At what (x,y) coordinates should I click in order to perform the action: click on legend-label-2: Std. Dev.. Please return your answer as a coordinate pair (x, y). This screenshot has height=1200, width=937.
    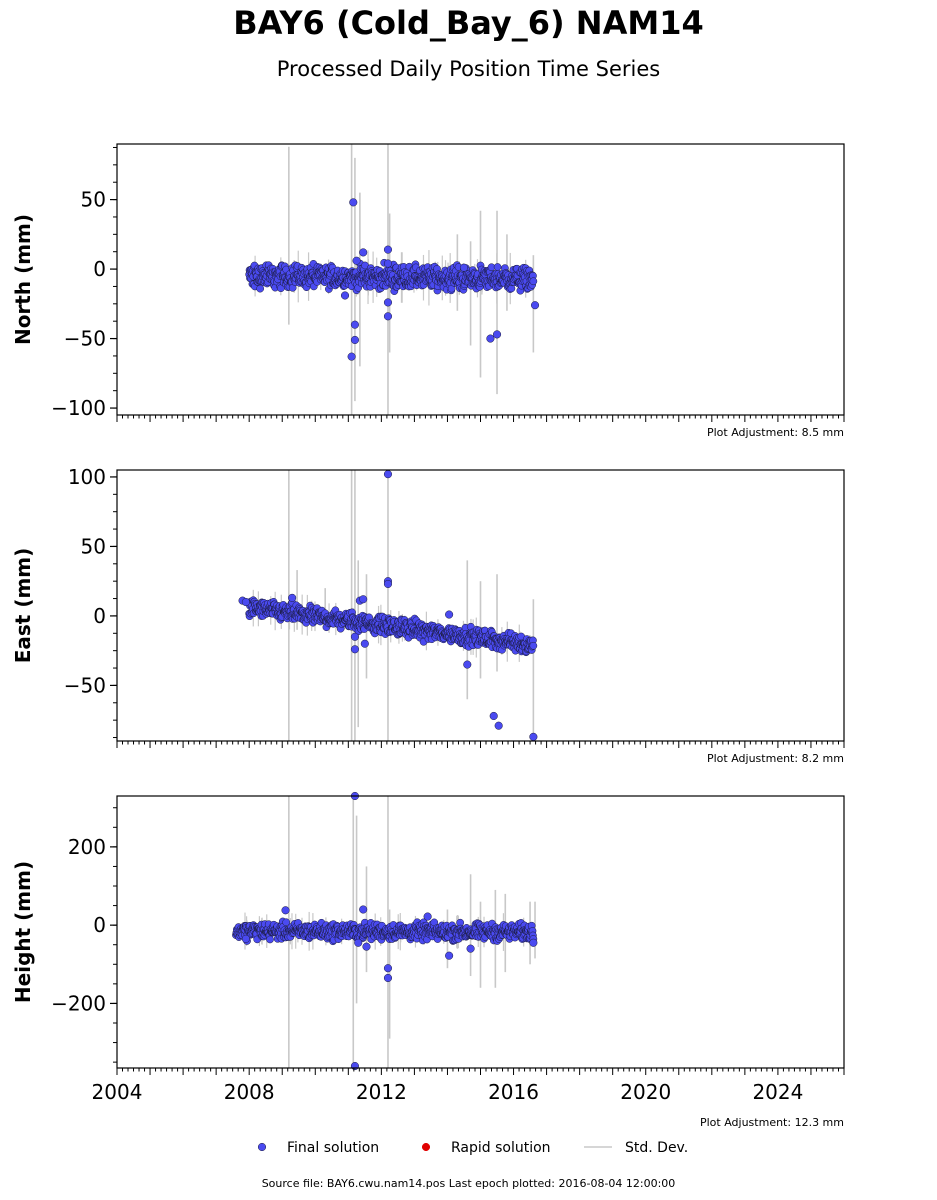
    Looking at the image, I should click on (656, 1148).